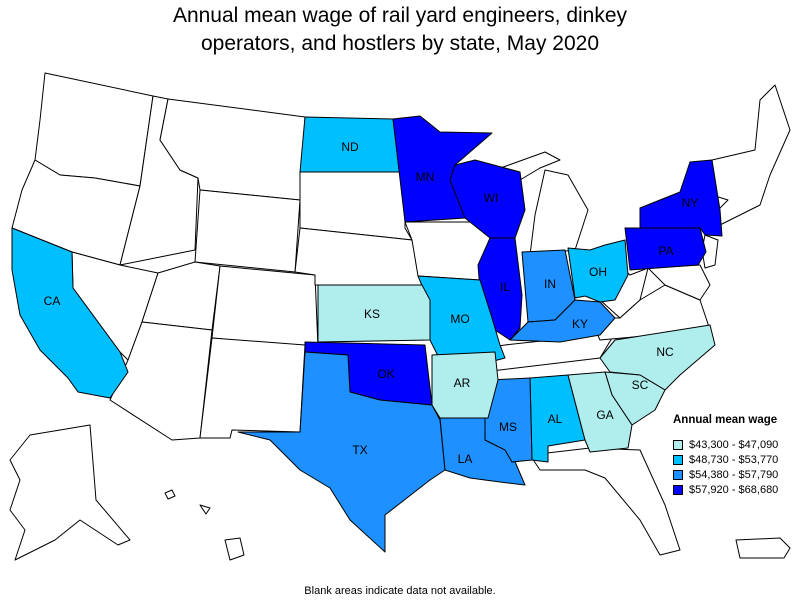 The height and width of the screenshot is (600, 800). What do you see at coordinates (555, 419) in the screenshot?
I see `label-al: AL` at bounding box center [555, 419].